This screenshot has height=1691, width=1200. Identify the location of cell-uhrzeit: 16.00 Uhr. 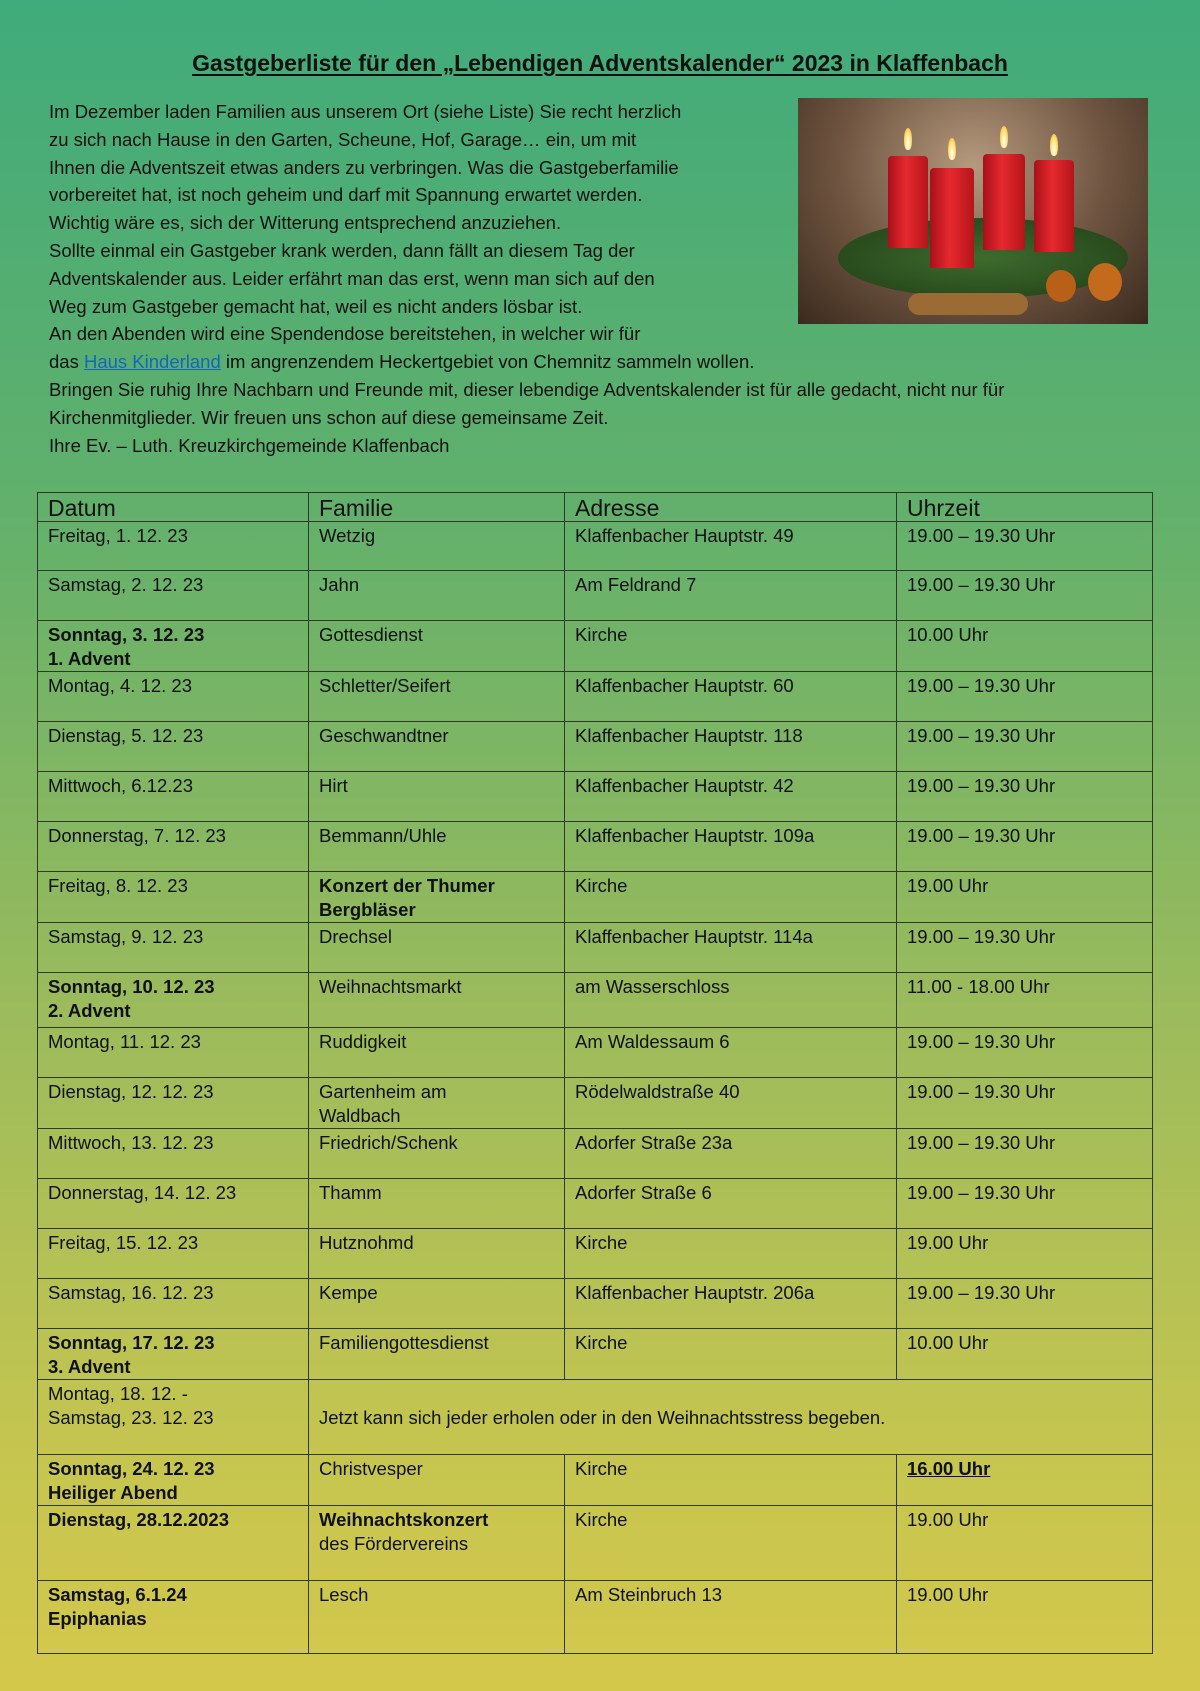
(1024, 1480).